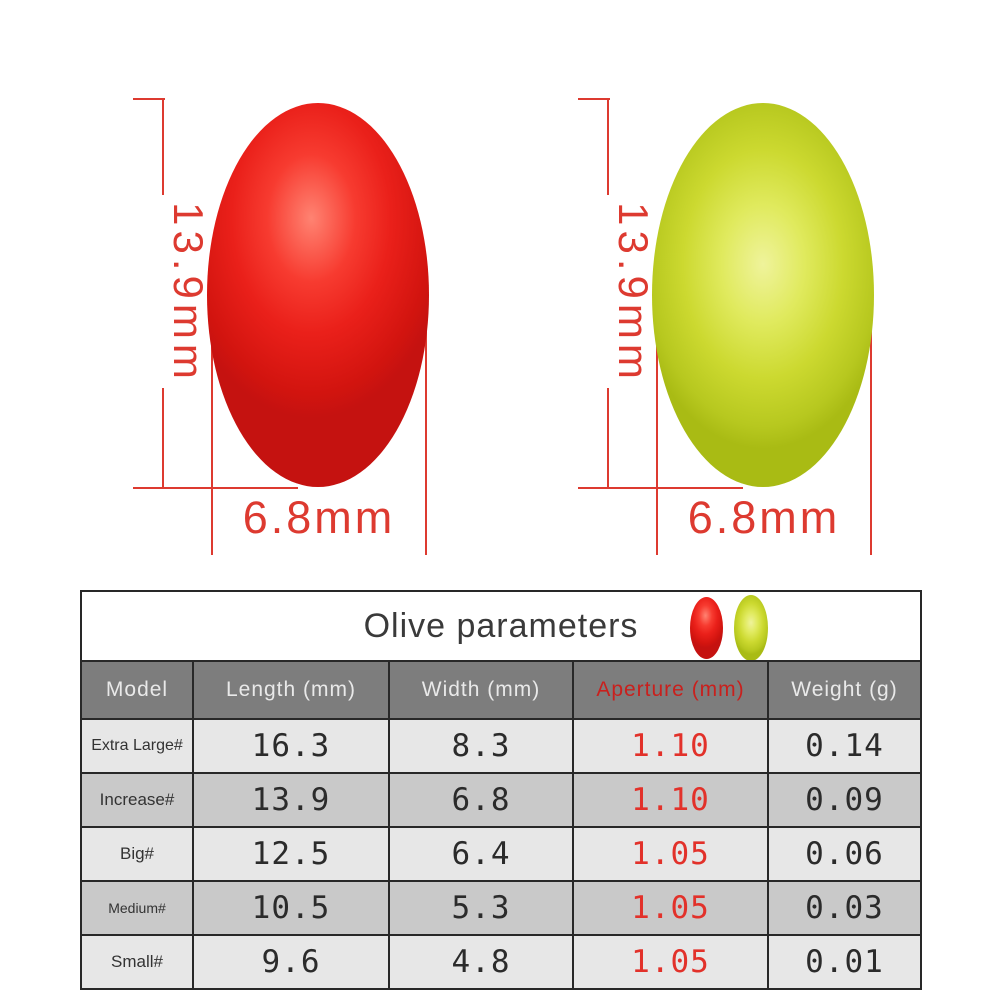  I want to click on weight-cell: 0.03, so click(844, 908).